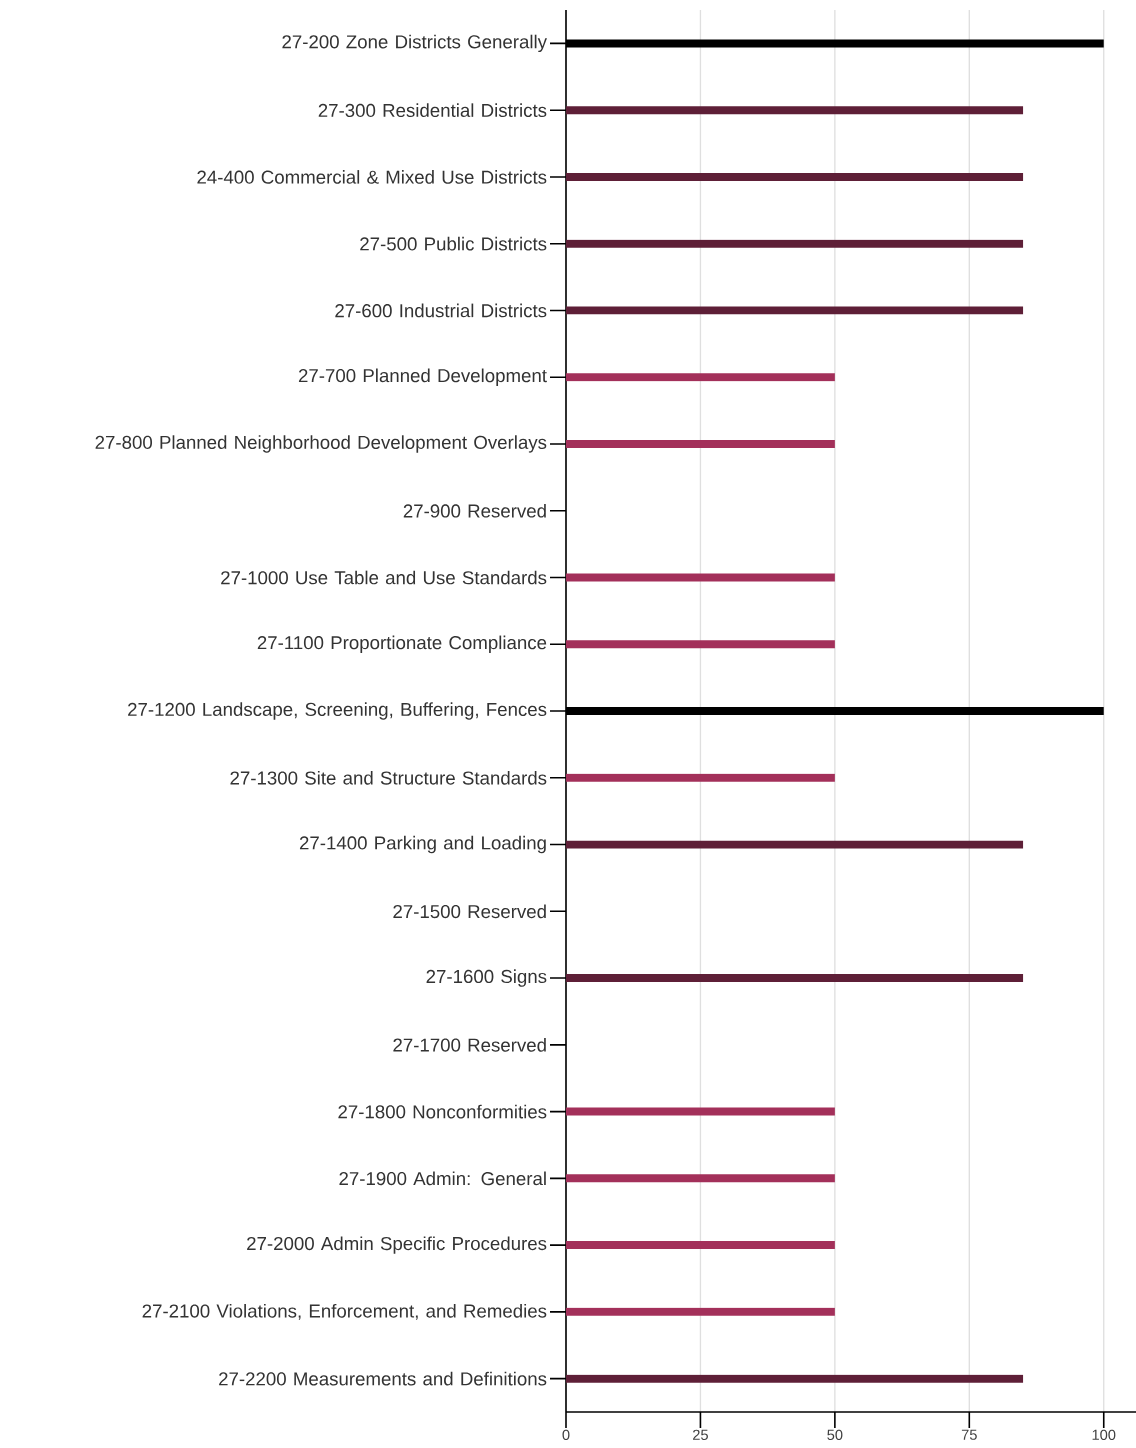  I want to click on y-tick-label: 27-300 Residential Districts, so click(432, 110).